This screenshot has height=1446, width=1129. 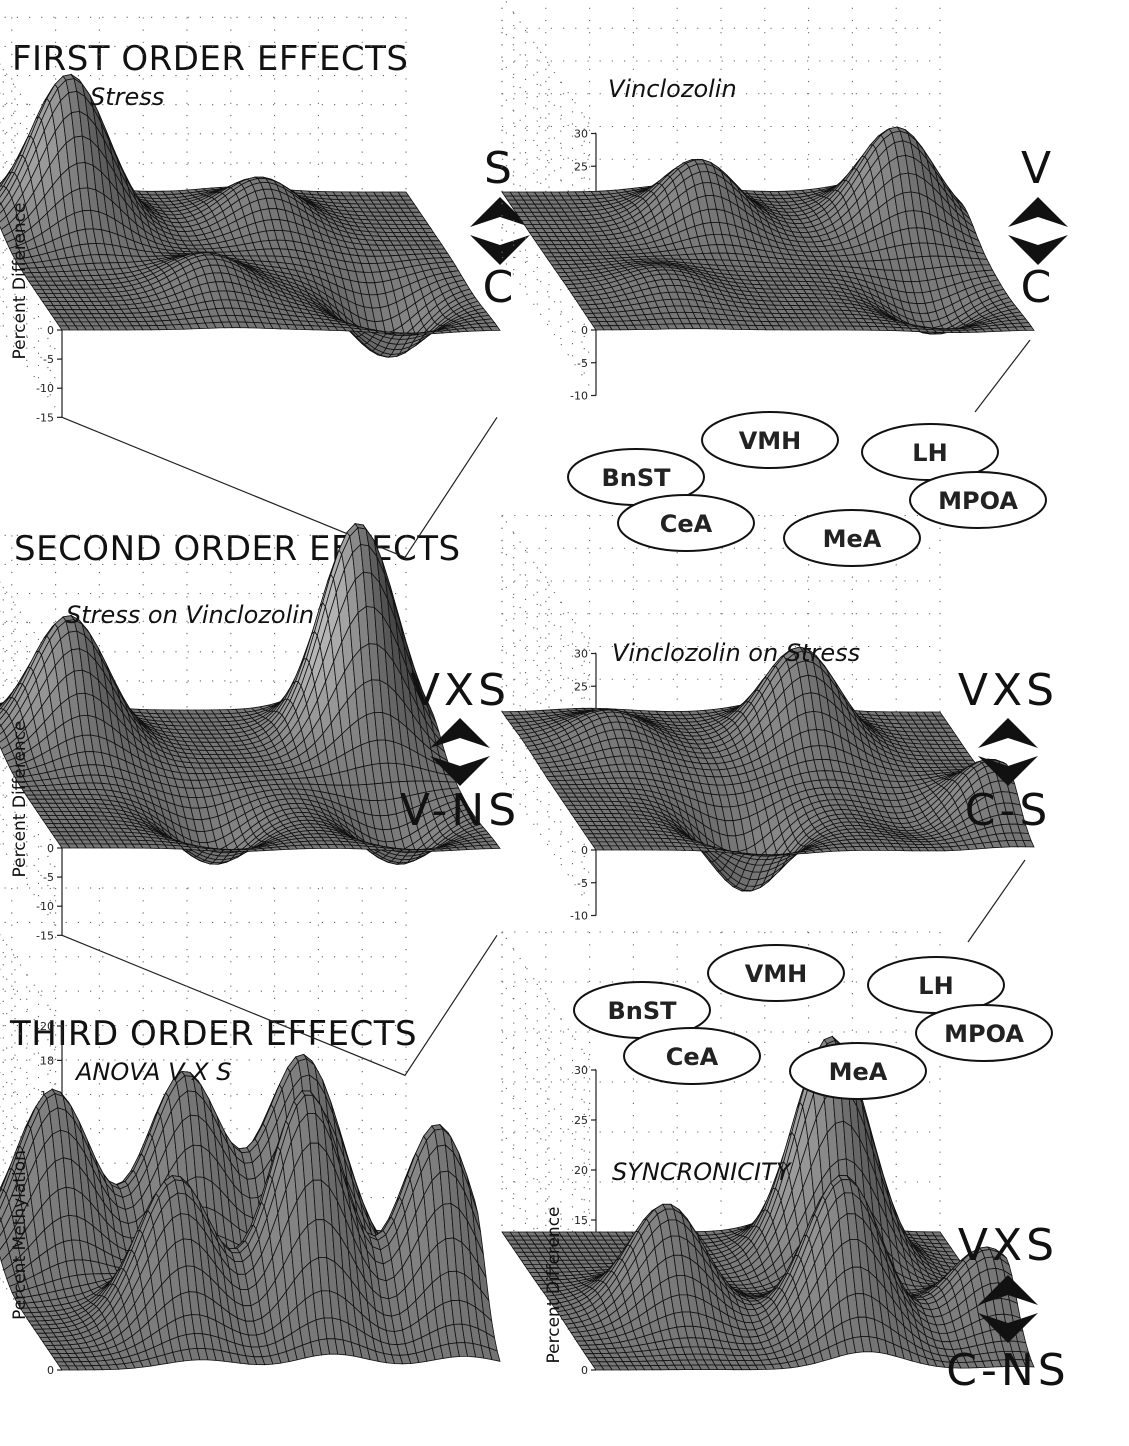 What do you see at coordinates (1038, 212) in the screenshot?
I see `arrow-up-icon` at bounding box center [1038, 212].